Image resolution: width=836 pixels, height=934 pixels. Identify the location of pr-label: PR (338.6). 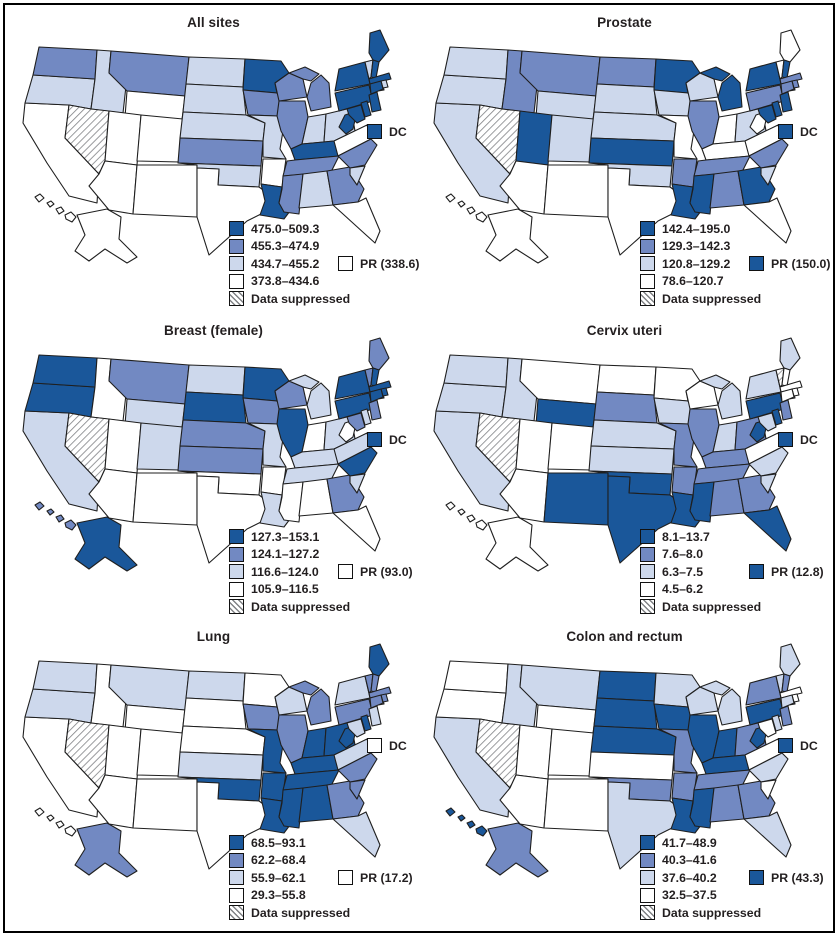
(390, 263).